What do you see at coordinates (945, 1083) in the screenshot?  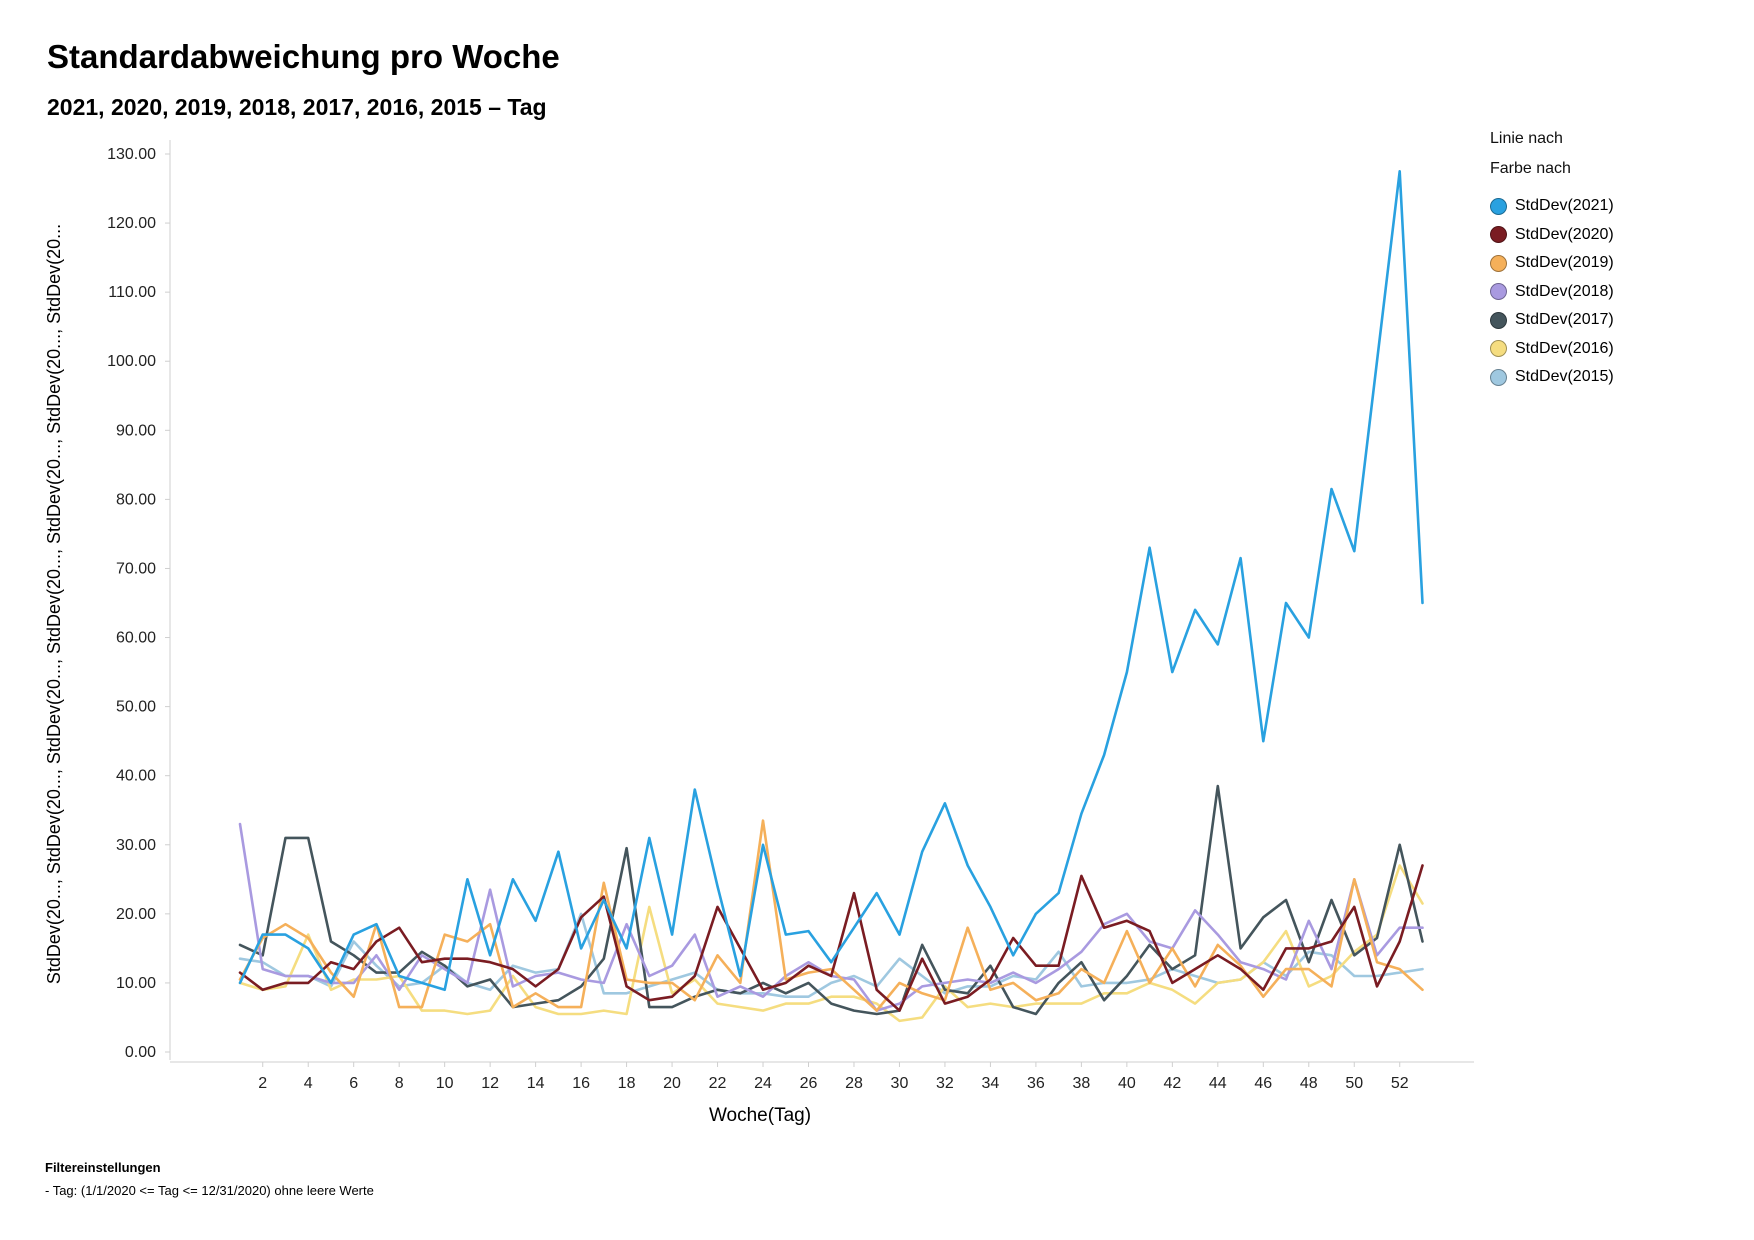 I see `x-tick-label: 32` at bounding box center [945, 1083].